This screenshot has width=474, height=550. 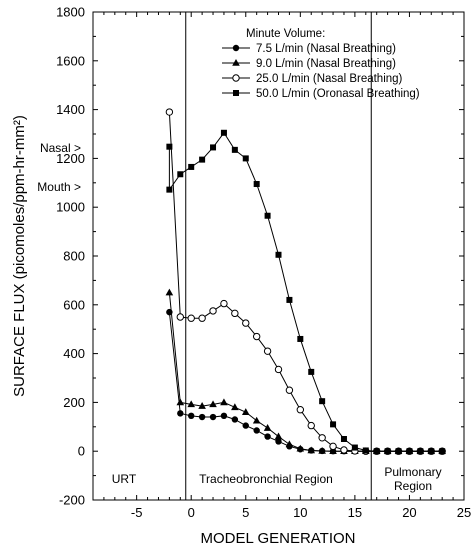 I want to click on legend-label: 50.0 L/min (Oronasal Breathing), so click(x=338, y=94).